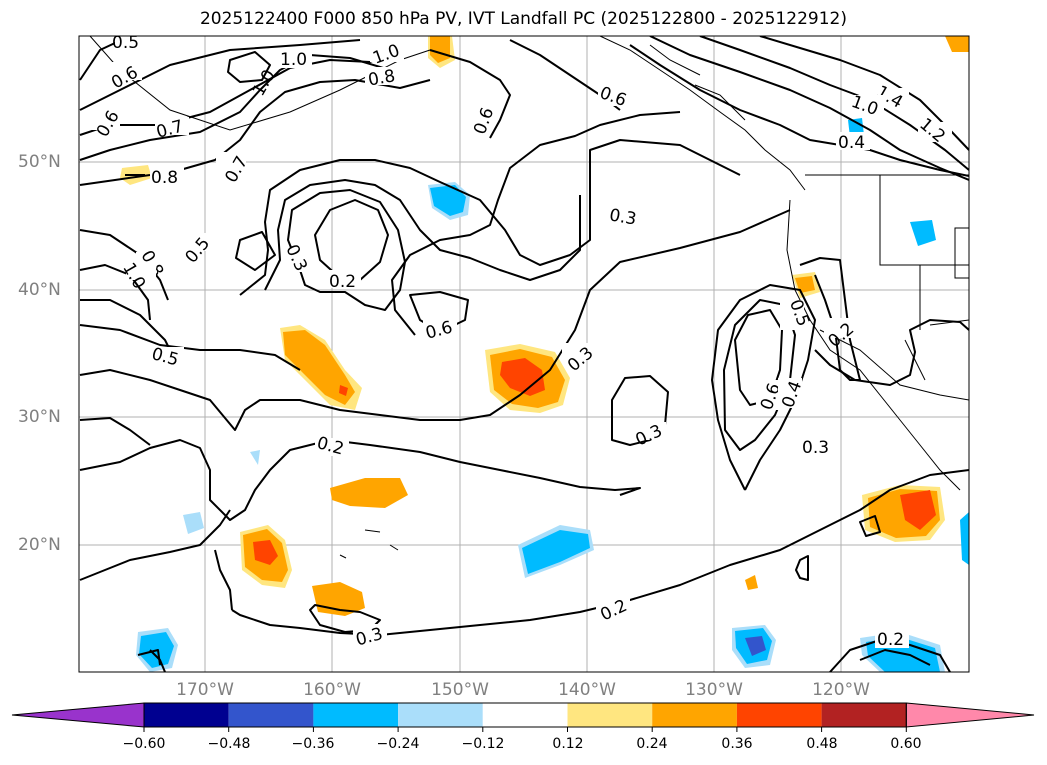 This screenshot has width=1047, height=765. I want to click on colorbar, so click(523, 717).